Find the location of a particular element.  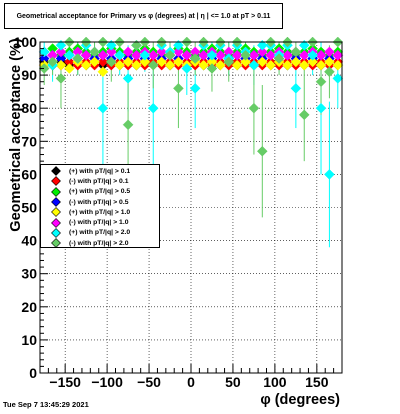

legend-label: (-) with pT/|q| > 0.5 is located at coordinates (99, 202).